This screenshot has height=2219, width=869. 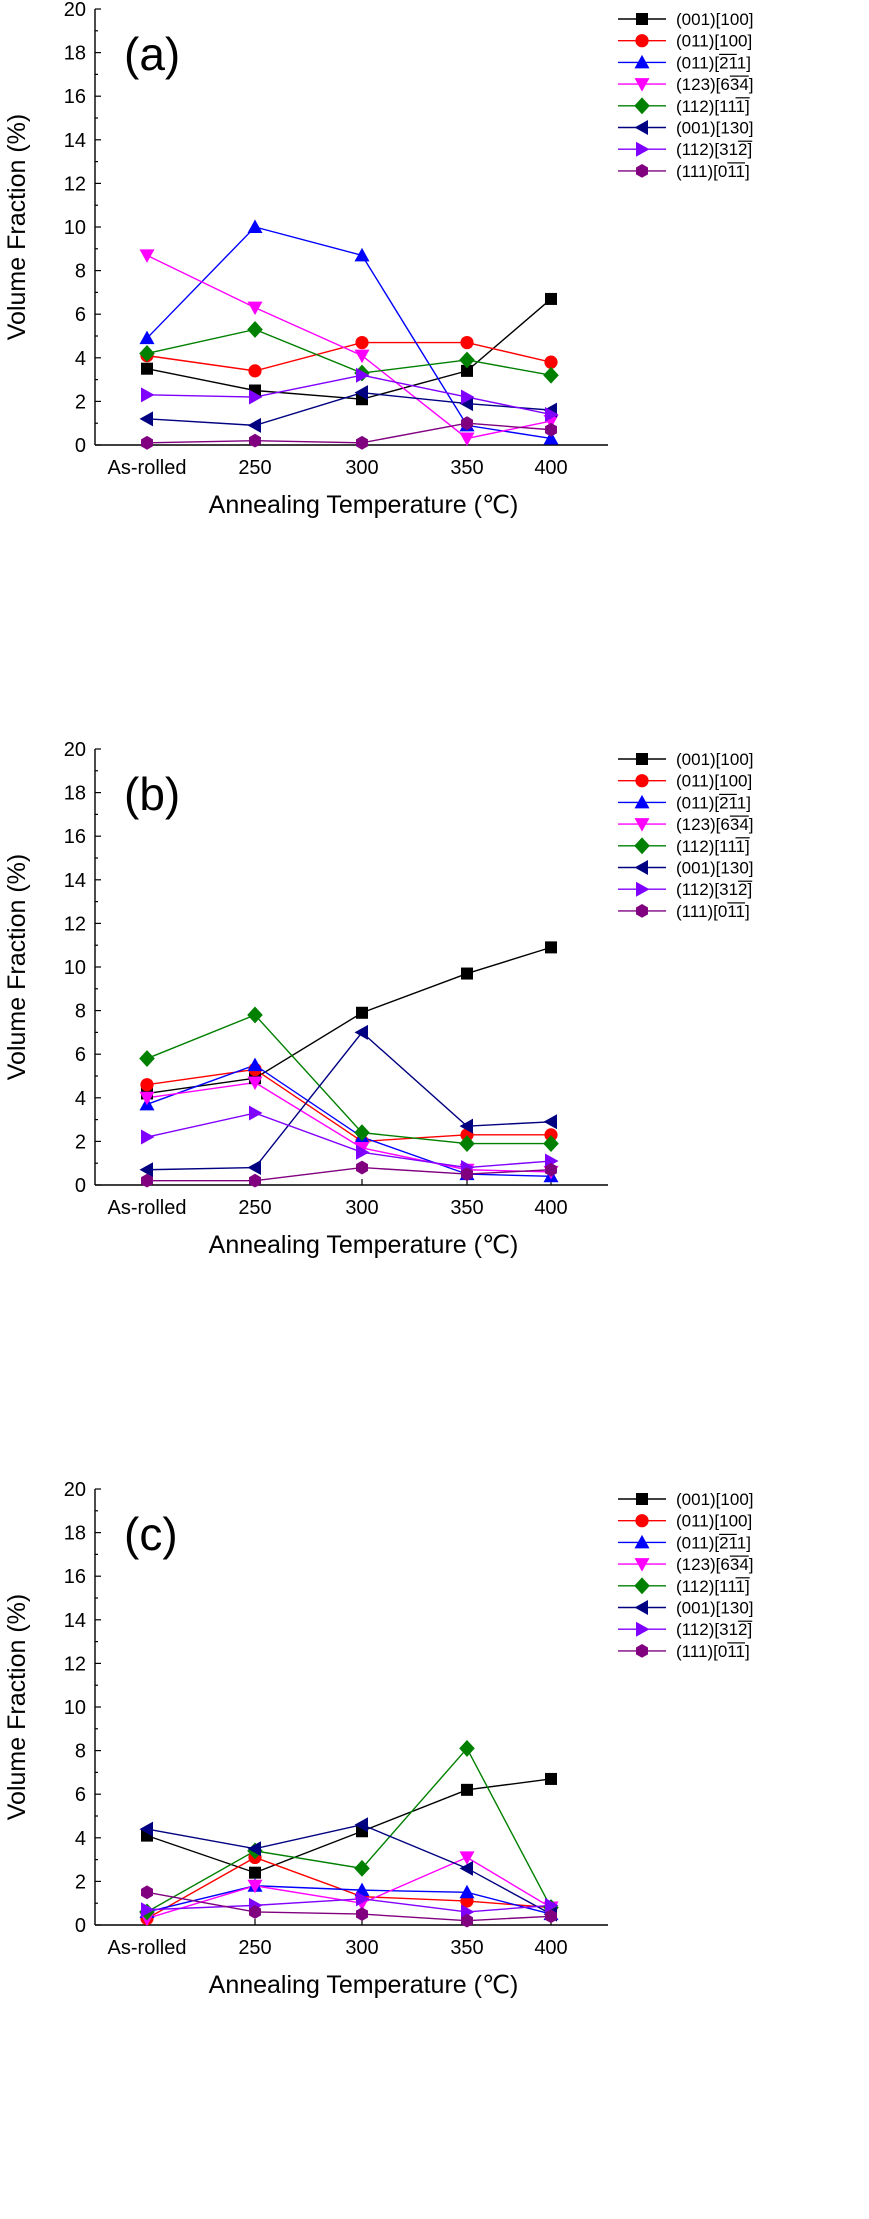 I want to click on panel-label: (a), so click(x=152, y=54).